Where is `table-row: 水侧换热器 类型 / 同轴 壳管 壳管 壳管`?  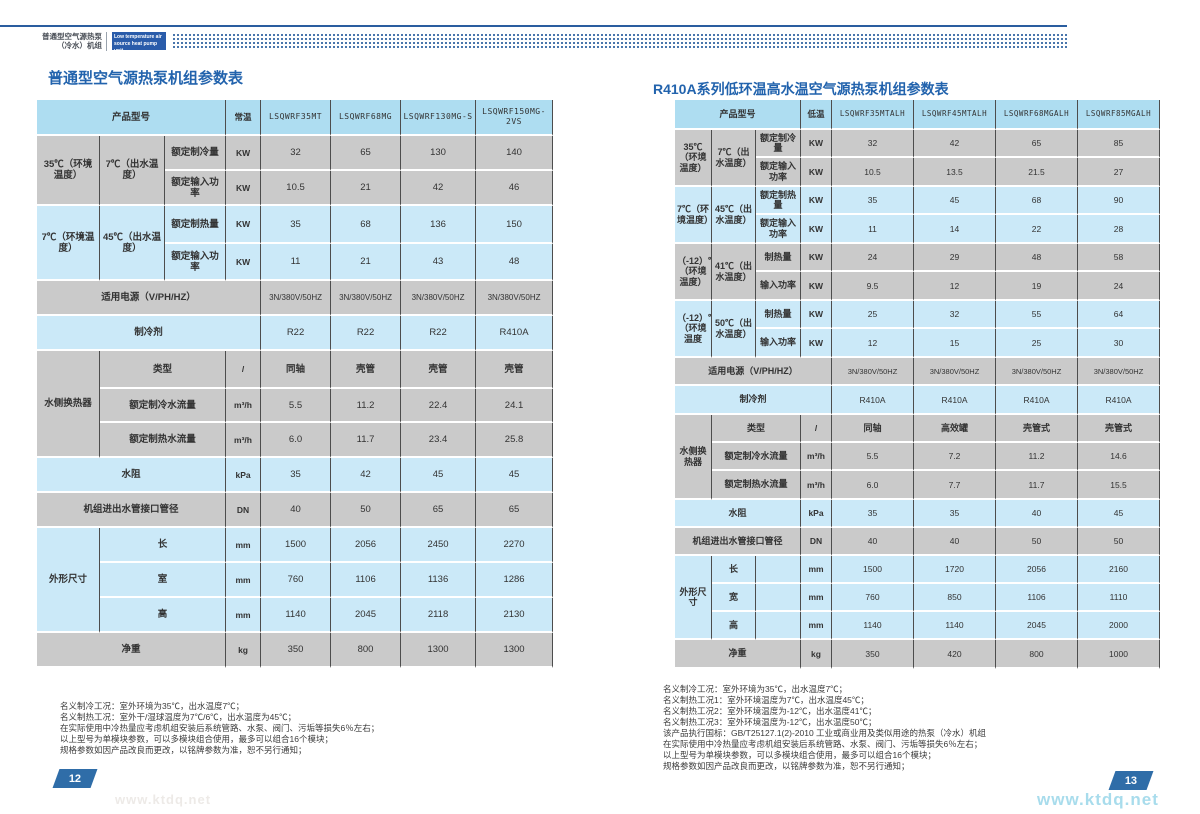 table-row: 水侧换热器 类型 / 同轴 壳管 壳管 壳管 is located at coordinates (295, 404).